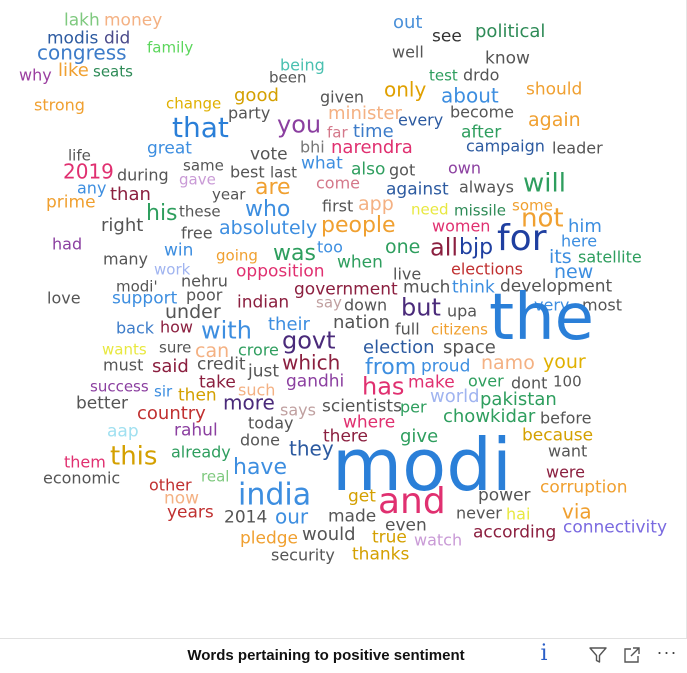 This screenshot has width=687, height=673. What do you see at coordinates (92, 188) in the screenshot?
I see `word-53: any` at bounding box center [92, 188].